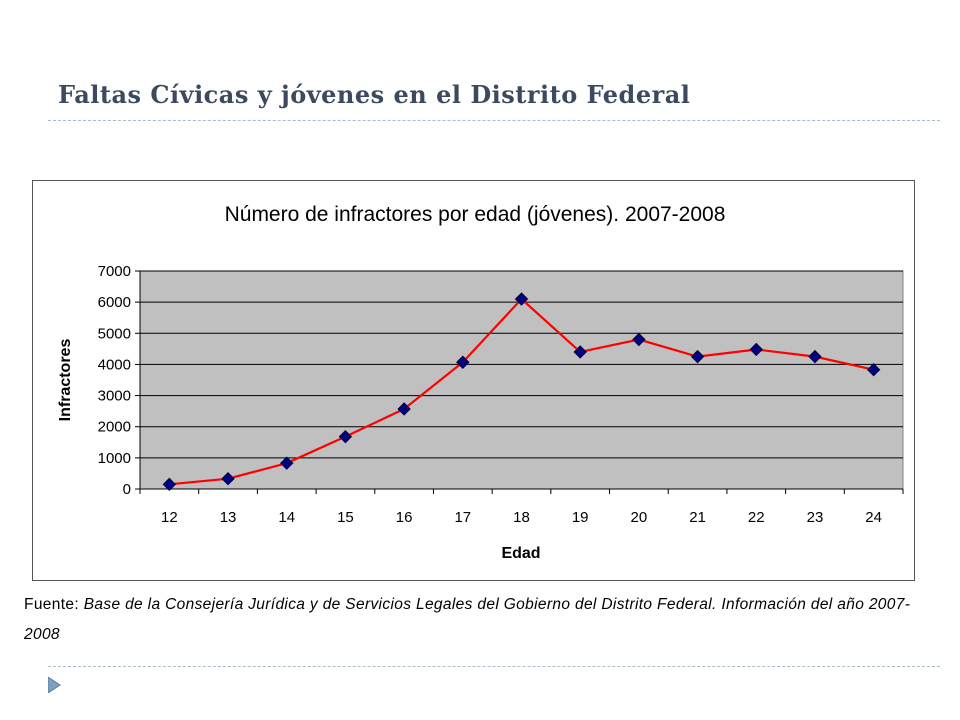 Image resolution: width=960 pixels, height=720 pixels. Describe the element at coordinates (114, 302) in the screenshot. I see `y-tick-label: 6000` at that location.